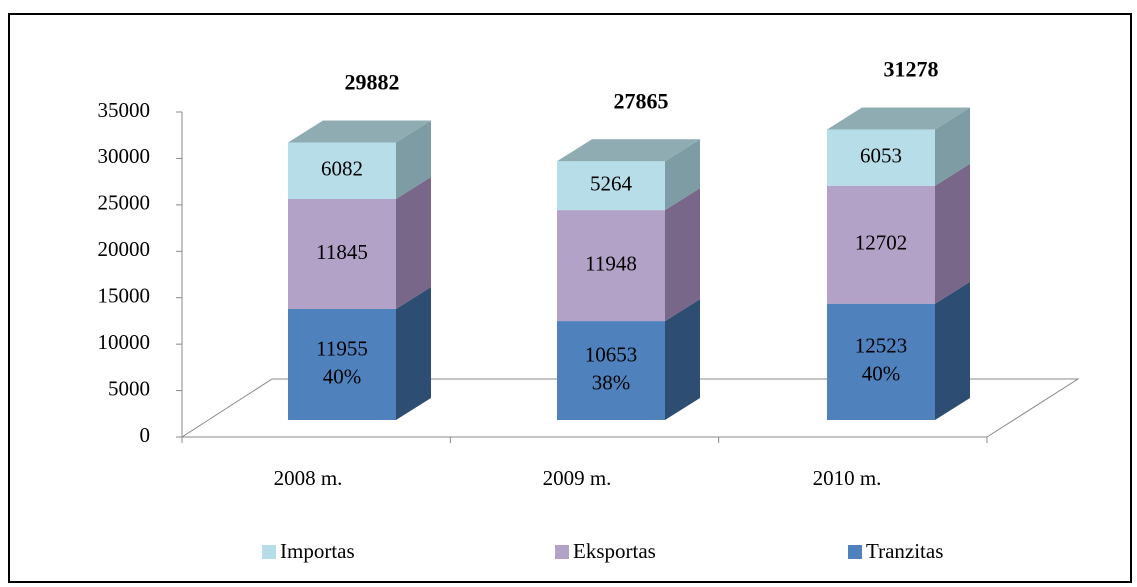  Describe the element at coordinates (881, 155) in the screenshot. I see `value-label: 6053` at that location.